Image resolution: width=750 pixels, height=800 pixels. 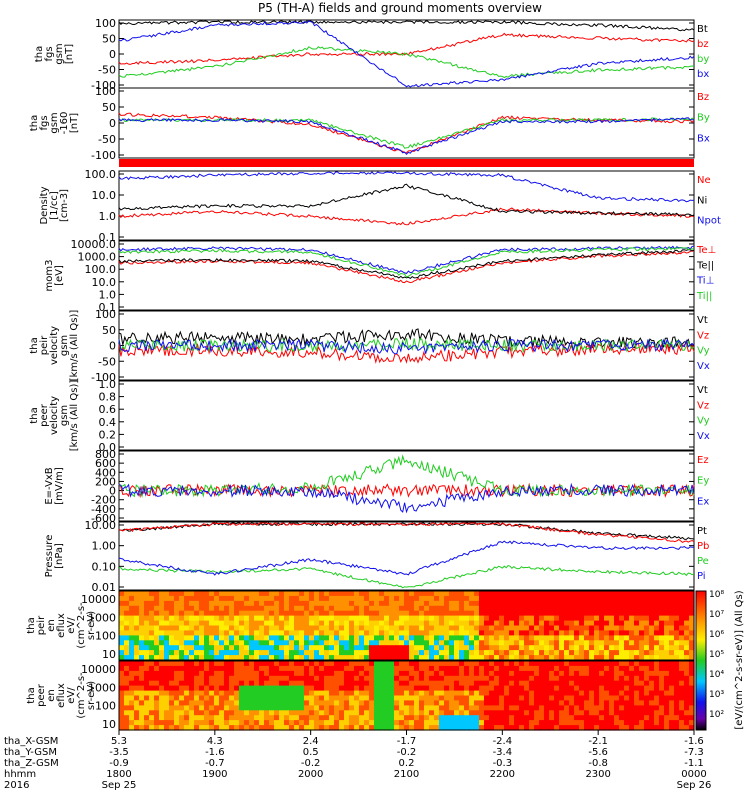 What do you see at coordinates (503, 741) in the screenshot?
I see `x-tick-label: -2.4` at bounding box center [503, 741].